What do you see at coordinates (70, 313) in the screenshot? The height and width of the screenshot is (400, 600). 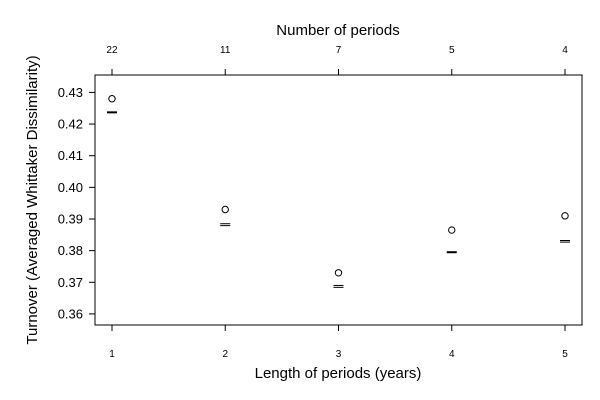 I see `y-tick-label: 0.36` at bounding box center [70, 313].